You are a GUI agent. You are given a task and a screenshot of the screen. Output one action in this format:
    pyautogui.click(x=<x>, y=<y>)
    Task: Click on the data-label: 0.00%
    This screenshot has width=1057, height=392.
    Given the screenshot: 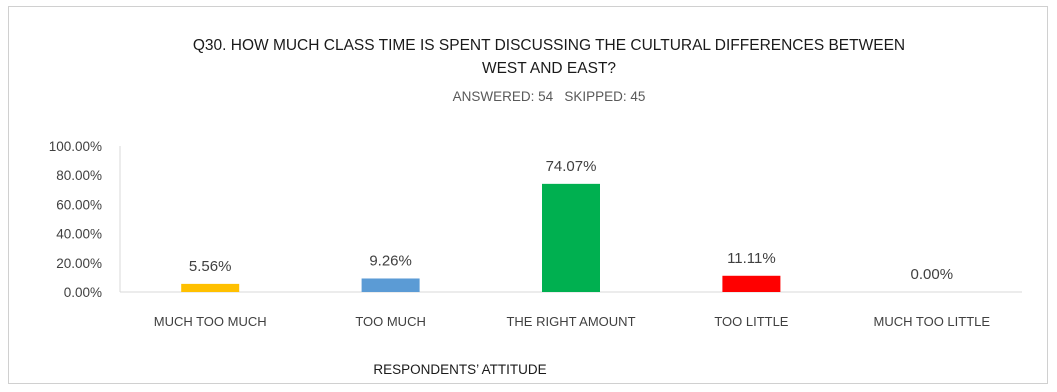 What is the action you would take?
    pyautogui.click(x=932, y=274)
    